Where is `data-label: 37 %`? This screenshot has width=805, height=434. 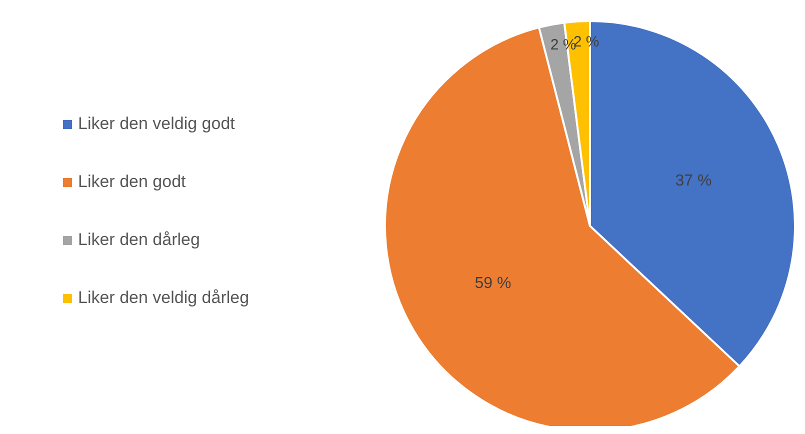
data-label: 37 % is located at coordinates (693, 181).